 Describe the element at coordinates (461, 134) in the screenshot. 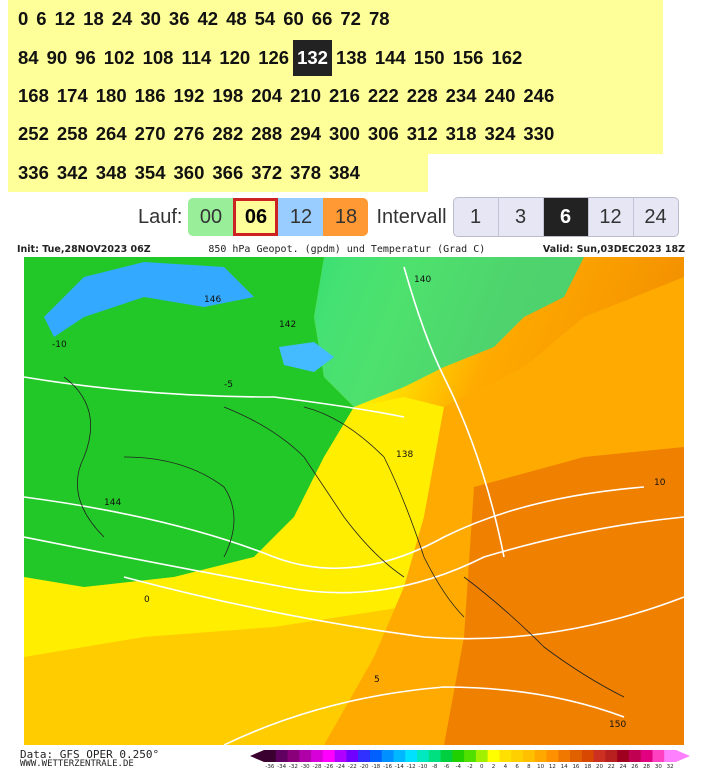

I see `forecast-step-318: 318` at that location.